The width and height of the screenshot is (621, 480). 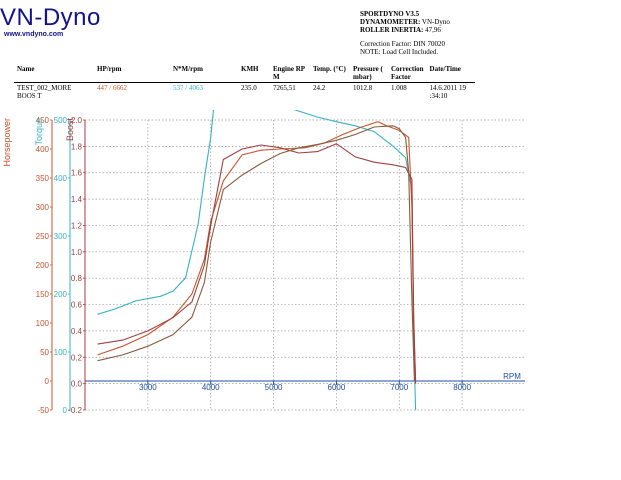 I want to click on col-hp-rpm: HP/rpm, so click(x=132, y=73).